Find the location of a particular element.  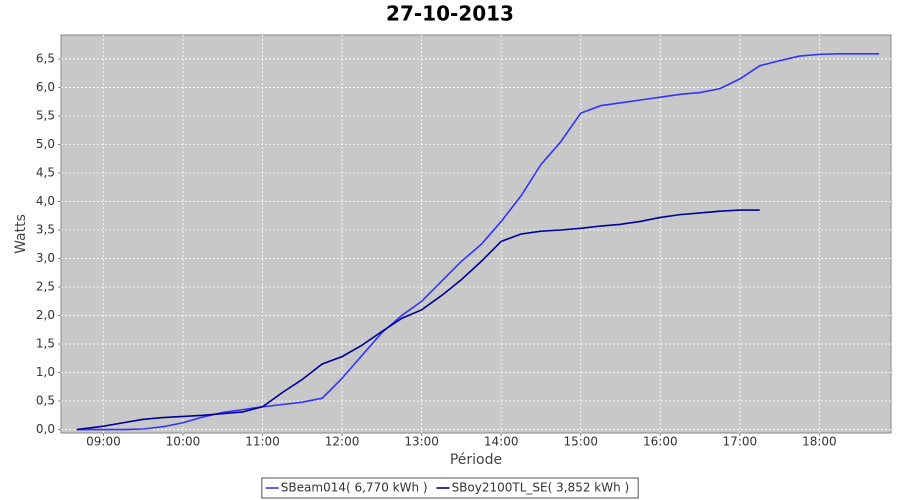

x-tick-label: 13:00 is located at coordinates (421, 442).